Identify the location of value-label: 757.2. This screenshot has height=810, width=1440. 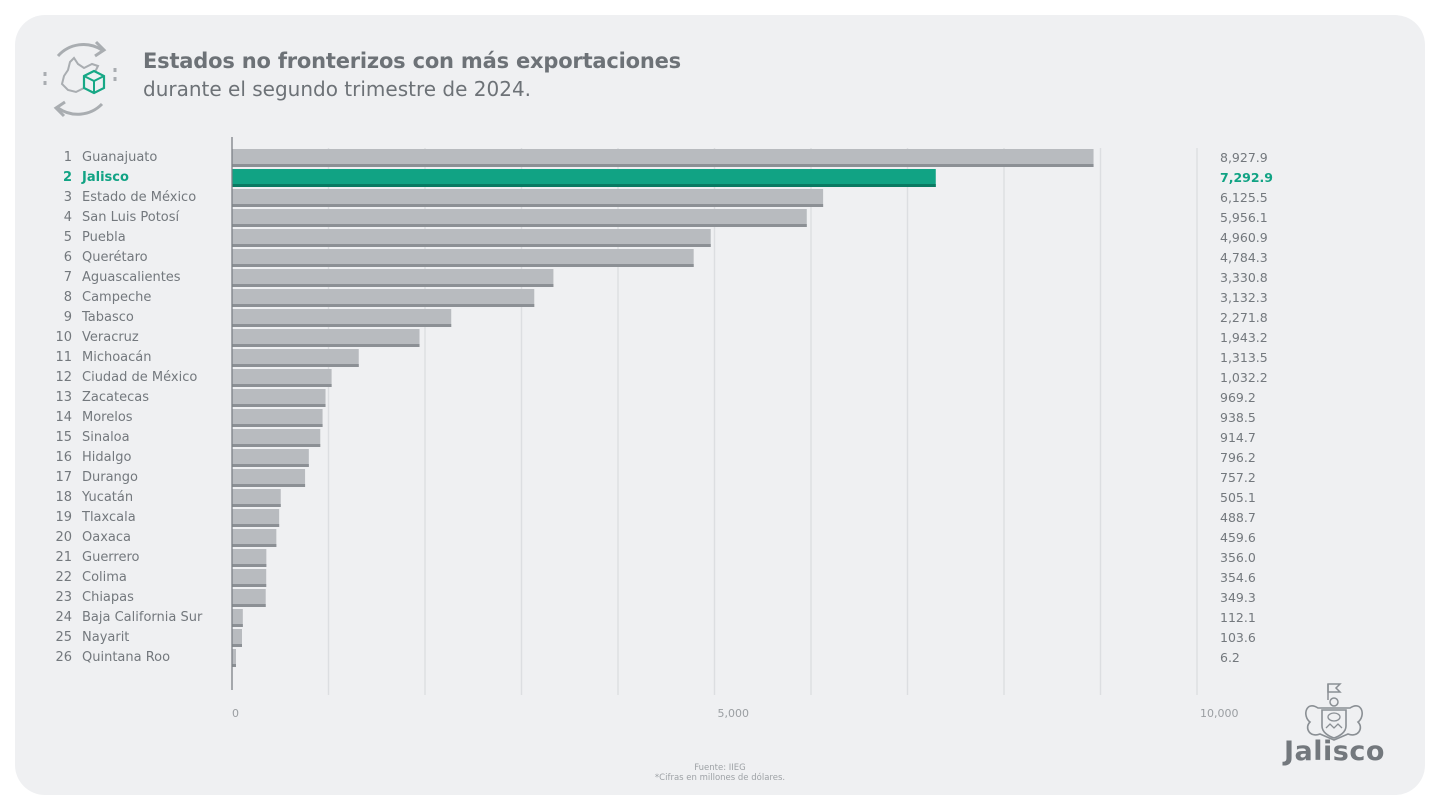
(1238, 477).